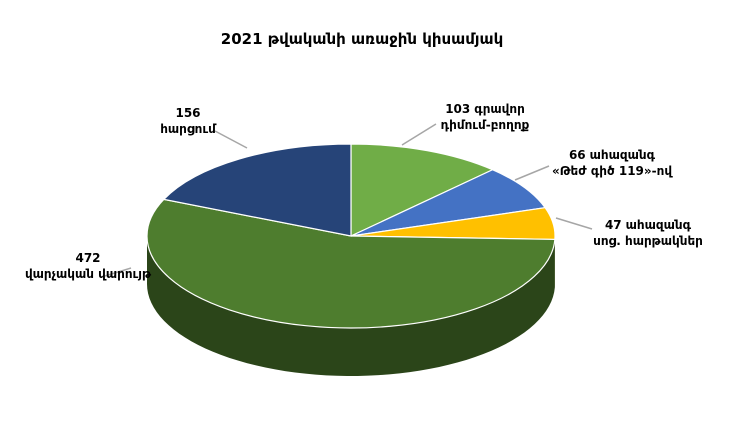 The image size is (737, 424). Describe the element at coordinates (648, 233) in the screenshot. I see `category-label: ահազանգ սոց. հարթակներ` at that location.